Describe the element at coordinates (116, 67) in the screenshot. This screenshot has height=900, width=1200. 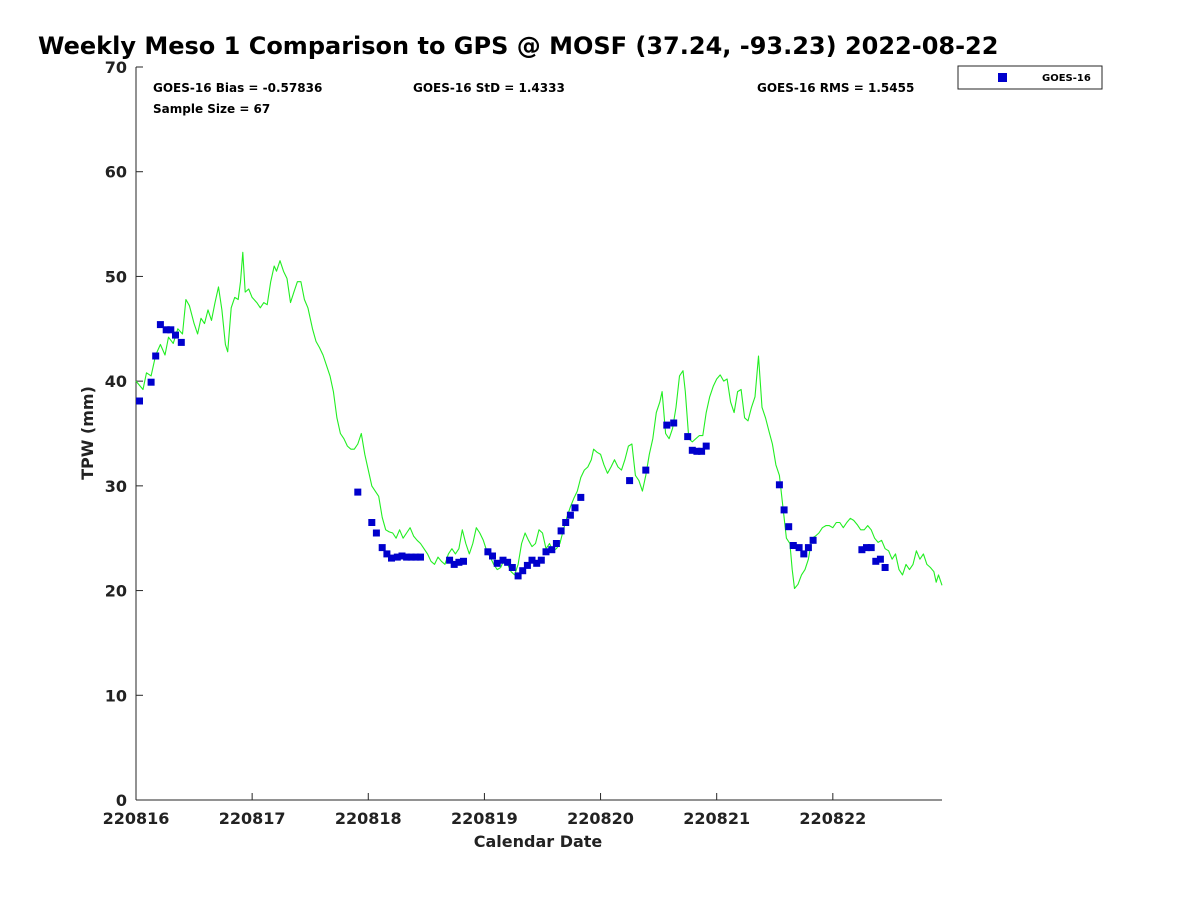
I see `y-tick-label: 70` at that location.